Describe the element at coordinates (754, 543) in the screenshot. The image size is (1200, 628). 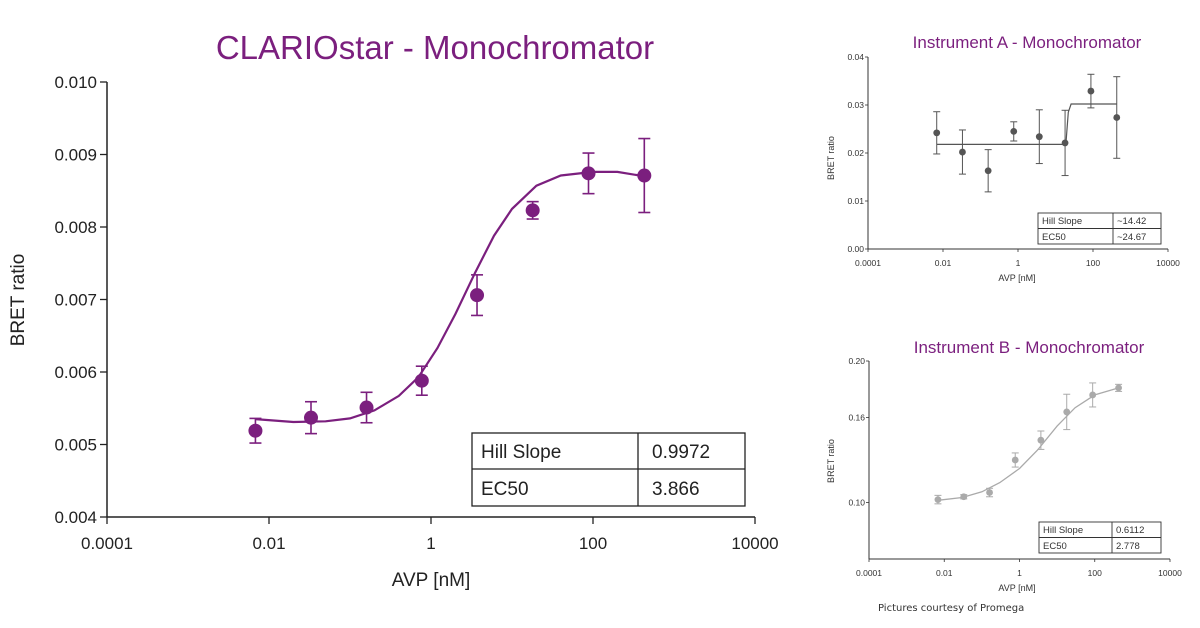
I see `main-x-tick-label: 10000` at that location.